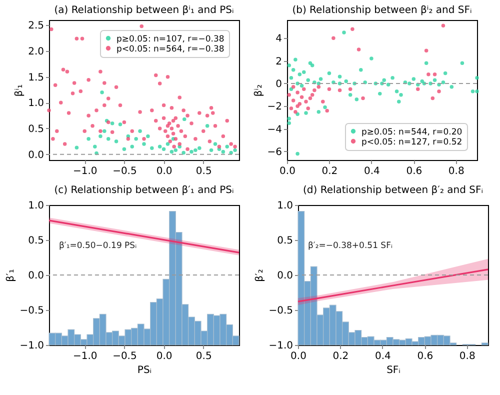 The width and height of the screenshot is (500, 395). I want to click on chart-title: (b) Relationship between βⁱ₂ and SFᵢ, so click(382, 10).